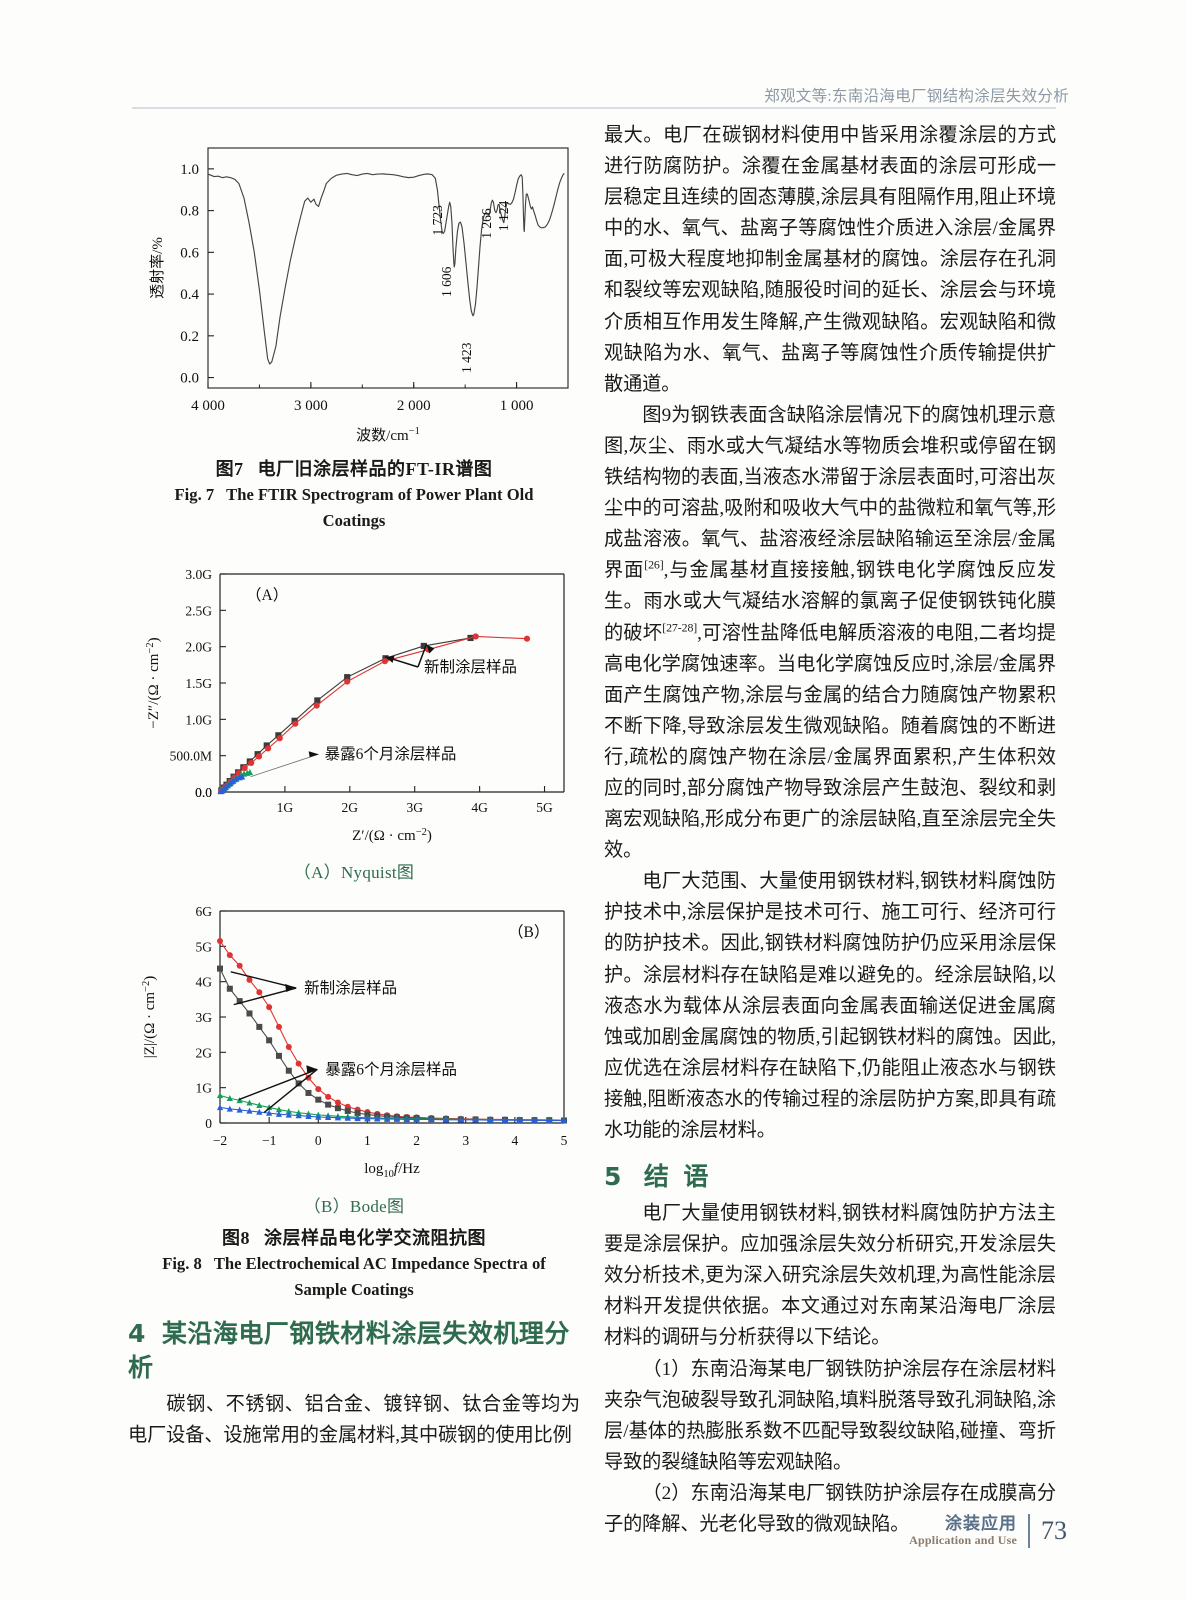  I want to click on svg-text: 透射率/%, so click(157, 268).